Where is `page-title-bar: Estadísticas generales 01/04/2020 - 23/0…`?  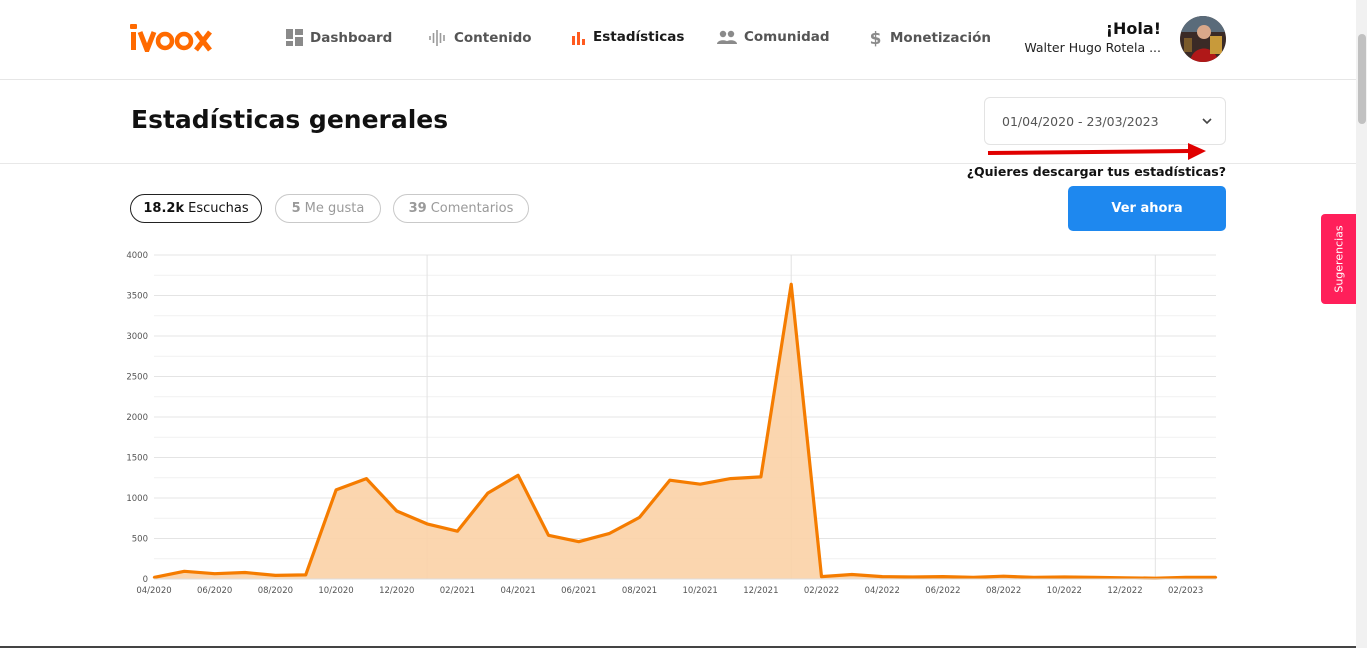 page-title-bar: Estadísticas generales 01/04/2020 - 23/0… is located at coordinates (678, 122).